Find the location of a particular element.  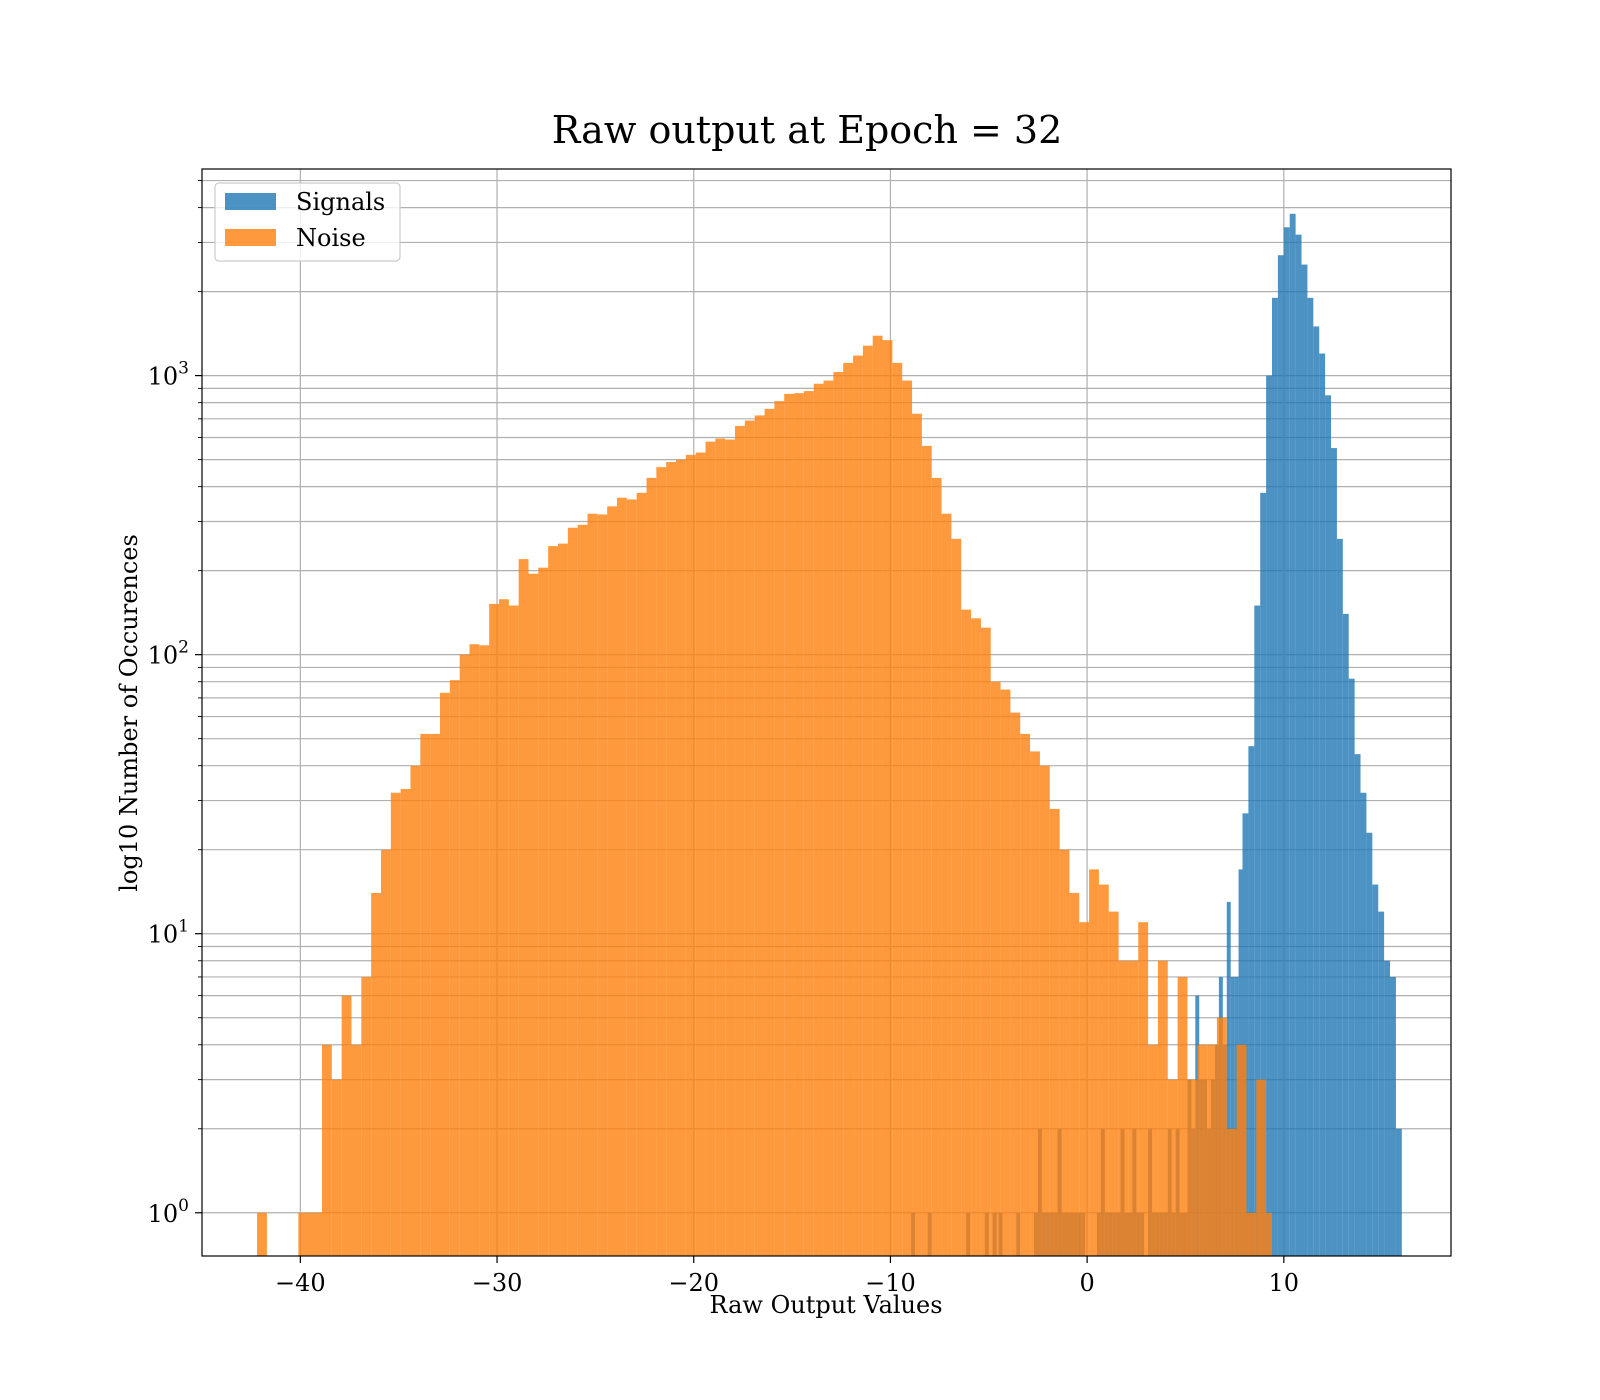

chart-title: Raw output at Epoch = 32 is located at coordinates (807, 130).